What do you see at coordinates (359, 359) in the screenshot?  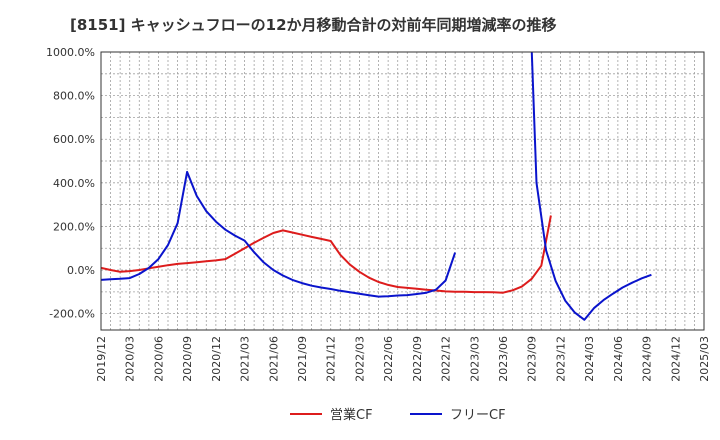 I see `x-tick-label: 2022/03` at bounding box center [359, 359].